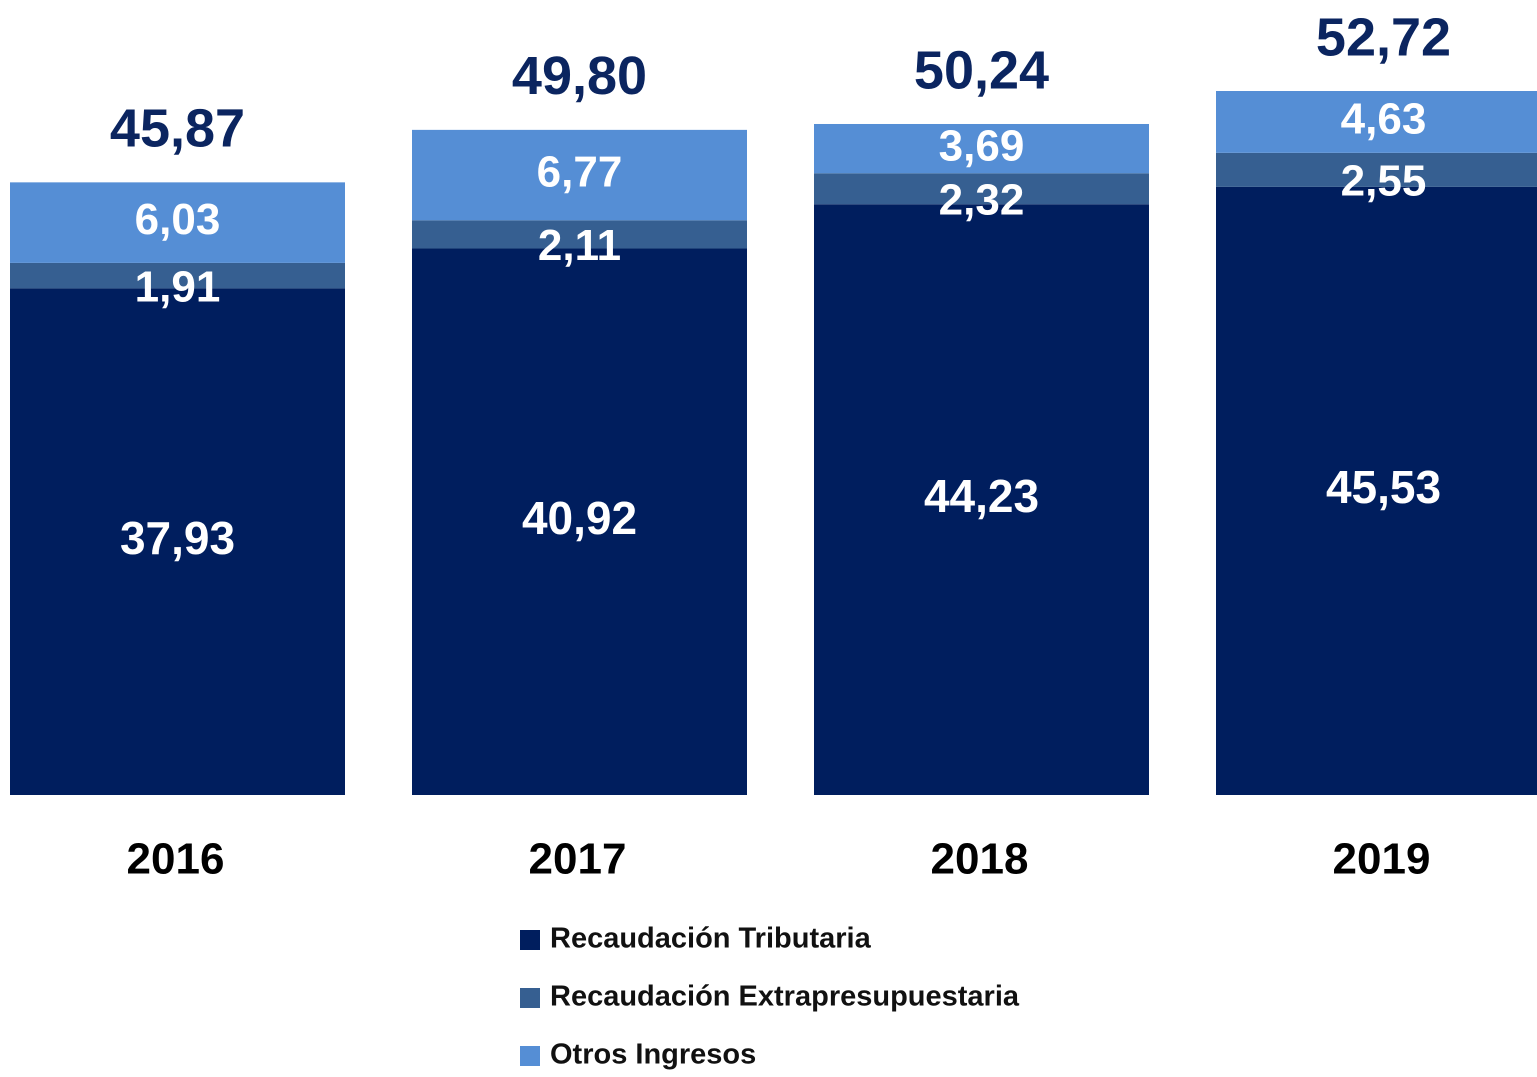 The width and height of the screenshot is (1537, 1077). Describe the element at coordinates (711, 939) in the screenshot. I see `legend-label: Recaudación Tributaria` at that location.